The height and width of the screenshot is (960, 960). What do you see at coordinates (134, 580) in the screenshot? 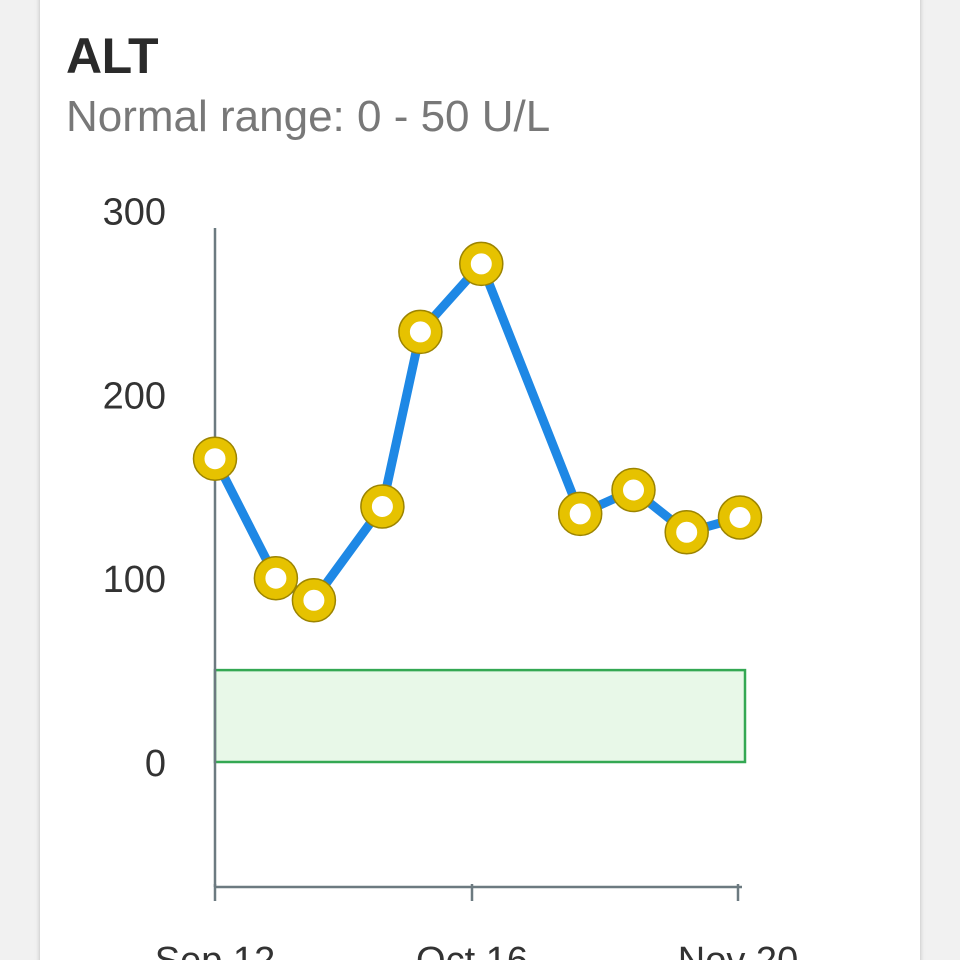
I see `y-tick-label: 100` at bounding box center [134, 580].